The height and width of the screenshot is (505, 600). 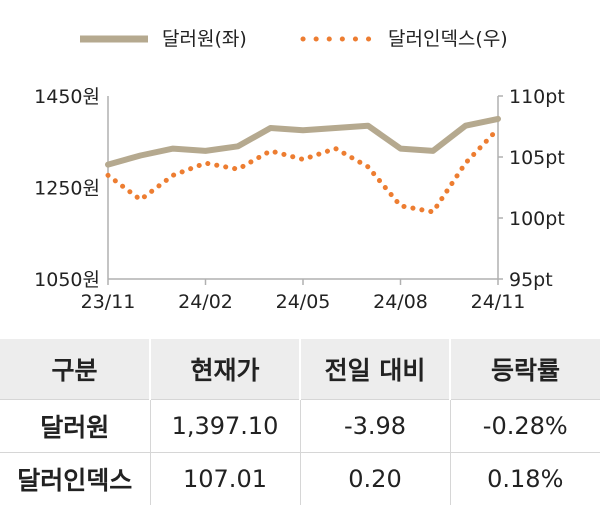 What do you see at coordinates (303, 170) in the screenshot?
I see `series-line-dollar-index` at bounding box center [303, 170].